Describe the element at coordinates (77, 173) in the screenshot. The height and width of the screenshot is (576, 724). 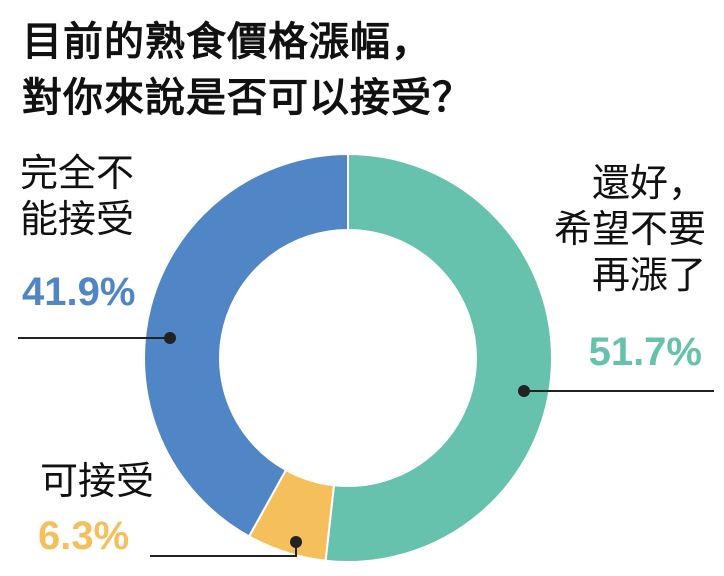
I see `label-slice-reject-line-1: 完全不` at that location.